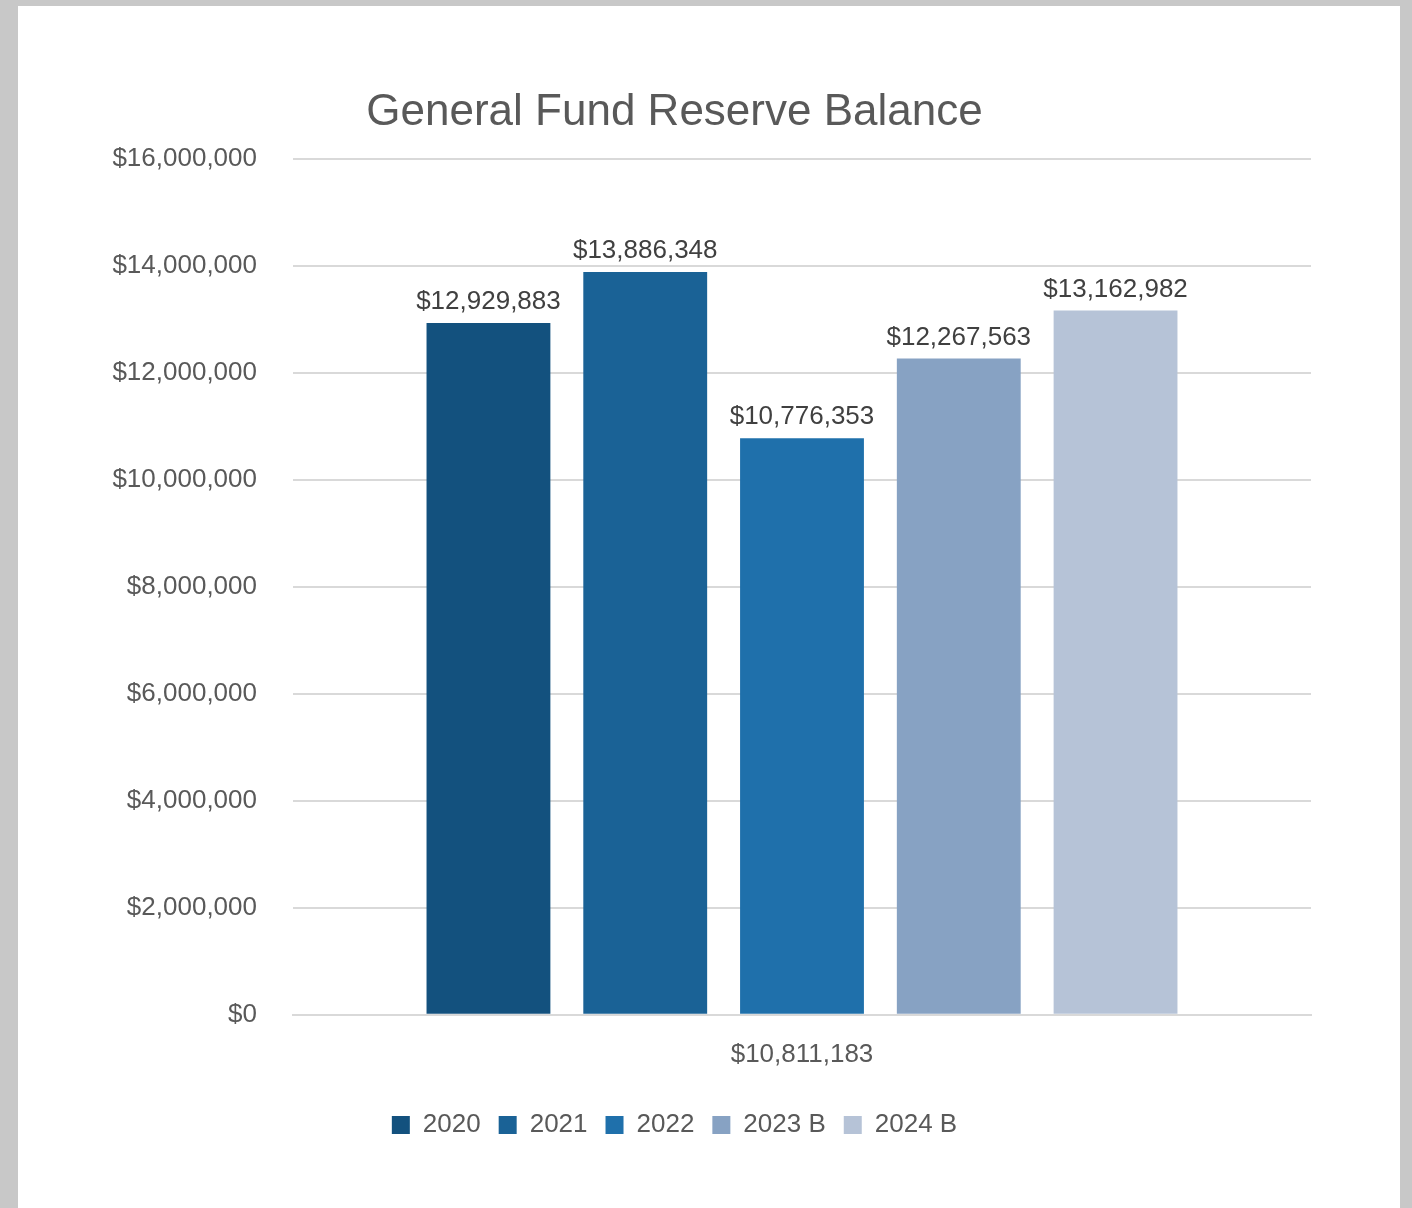 The height and width of the screenshot is (1208, 1412). I want to click on y-tick-label: $12,000,000, so click(184, 370).